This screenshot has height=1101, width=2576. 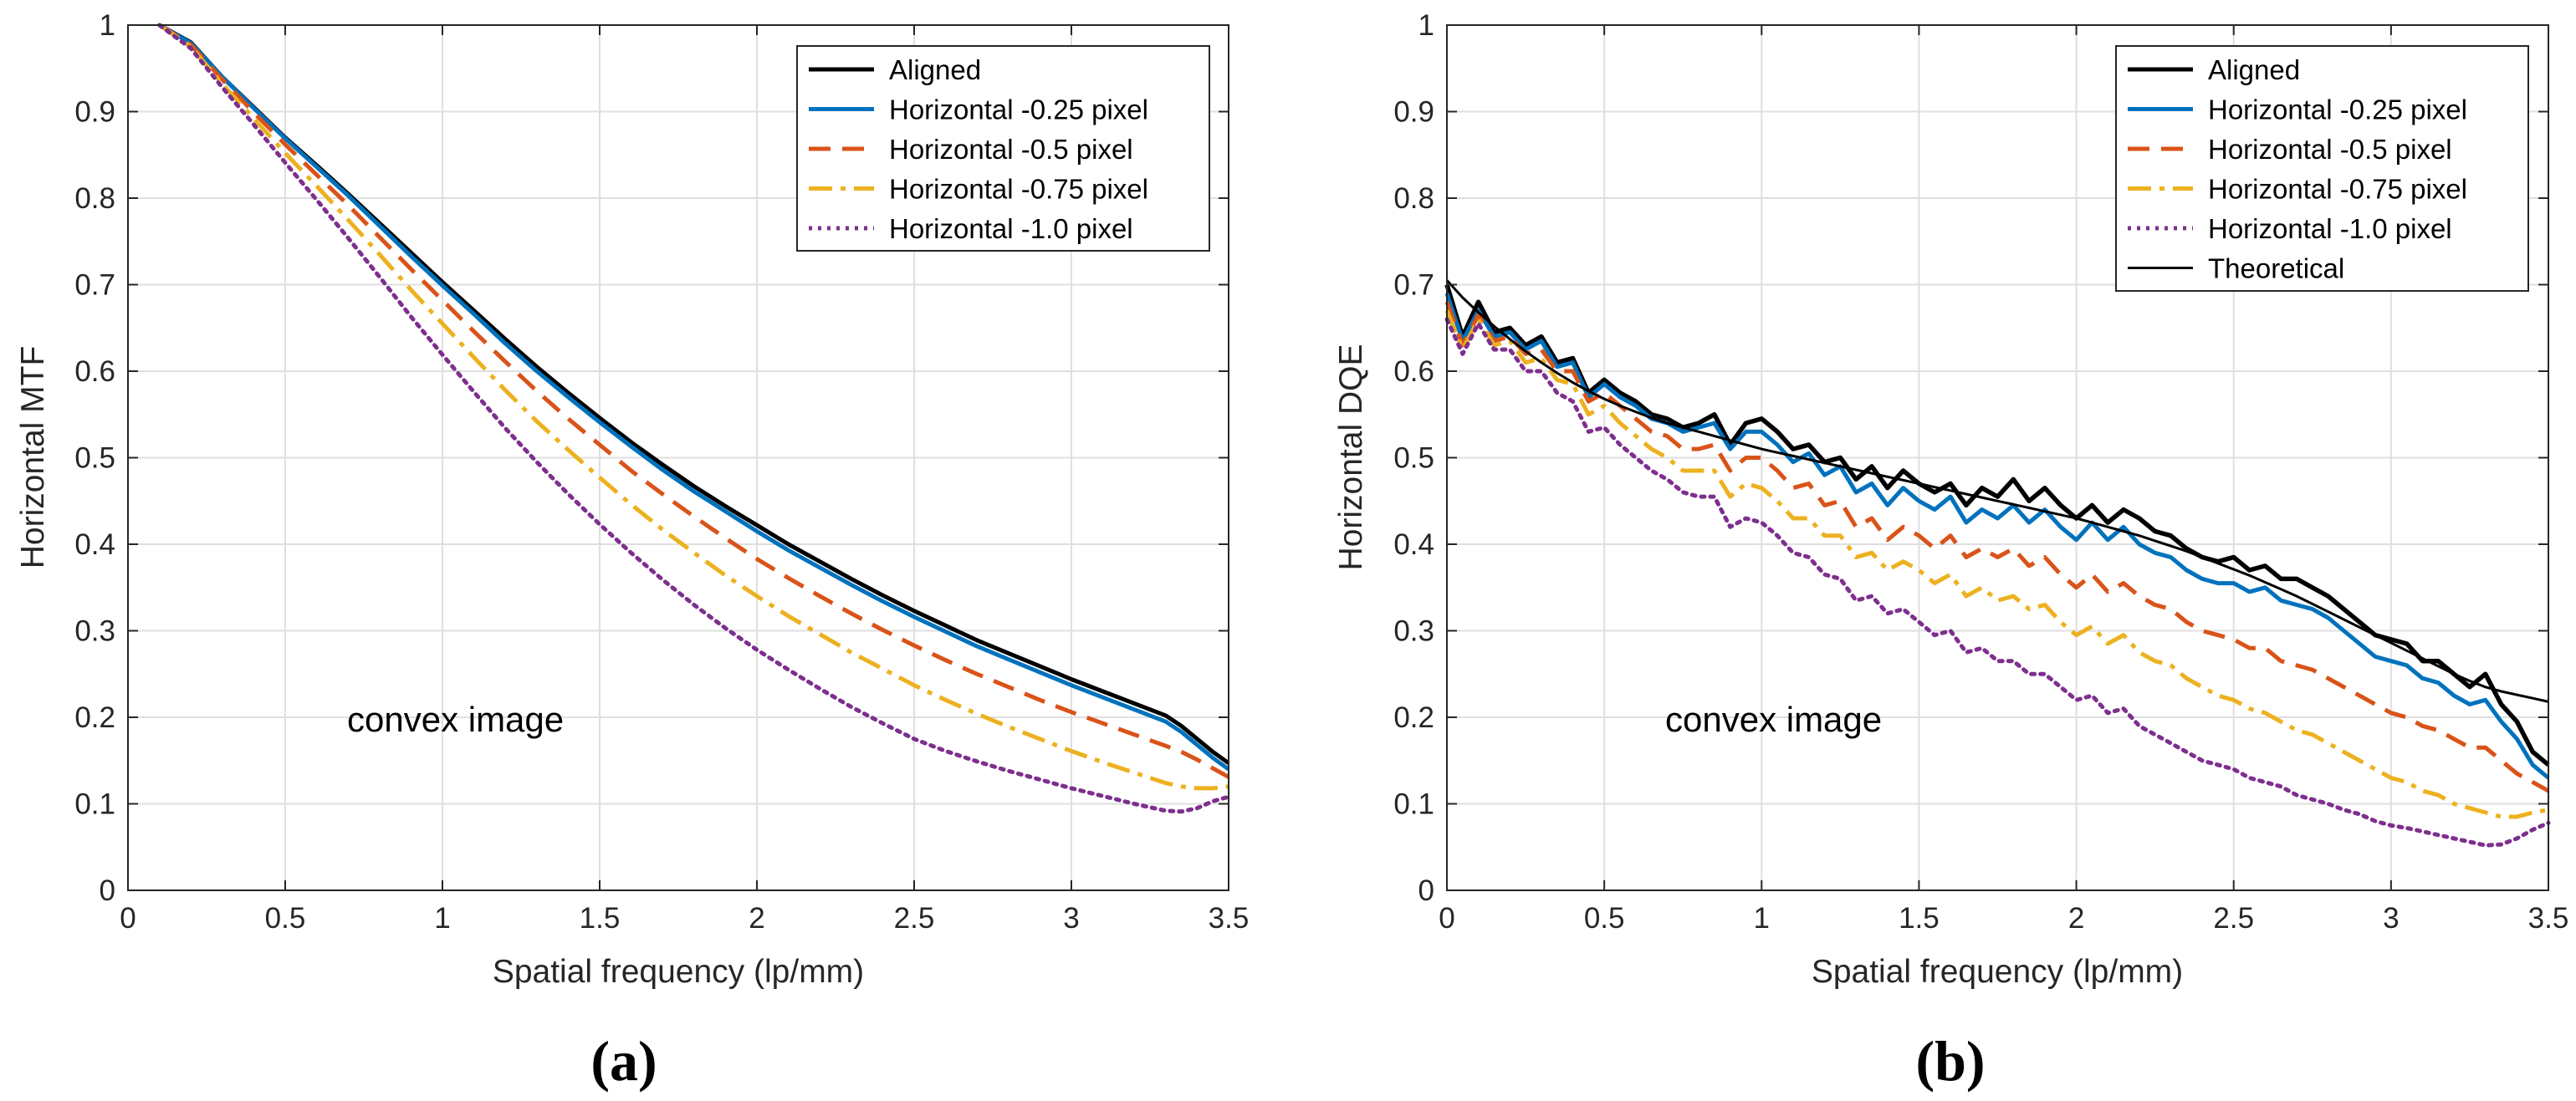 I want to click on panel-a-y-tick-label: 0.8, so click(x=94, y=199).